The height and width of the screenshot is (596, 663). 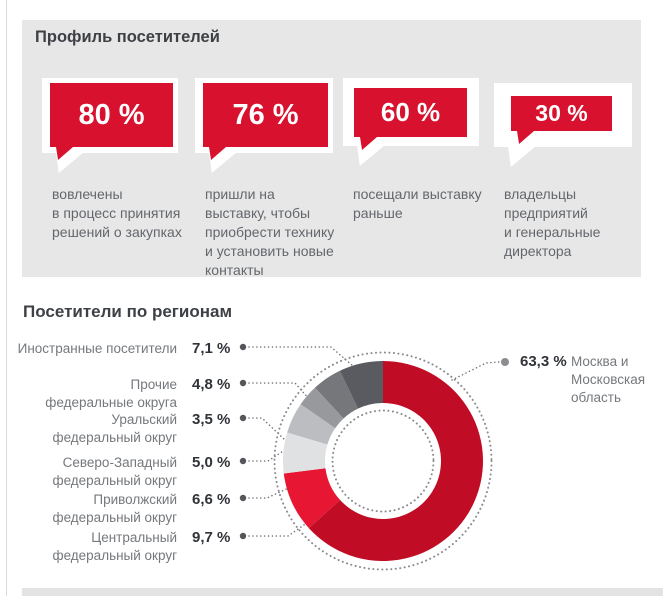 I want to click on region-label: Прочие федеральные округа, so click(x=111, y=393).